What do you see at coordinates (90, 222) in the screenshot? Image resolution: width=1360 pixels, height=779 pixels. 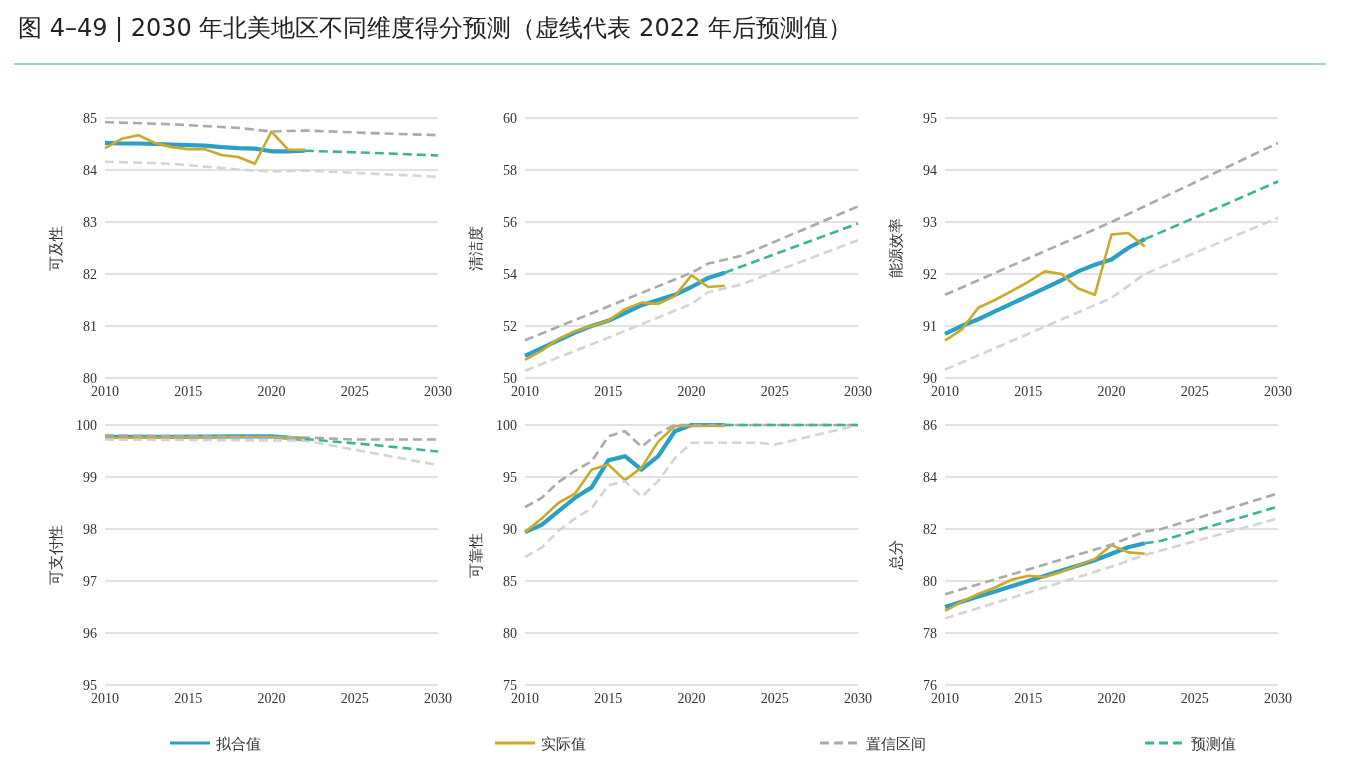 I see `y-tick-label: 83` at bounding box center [90, 222].